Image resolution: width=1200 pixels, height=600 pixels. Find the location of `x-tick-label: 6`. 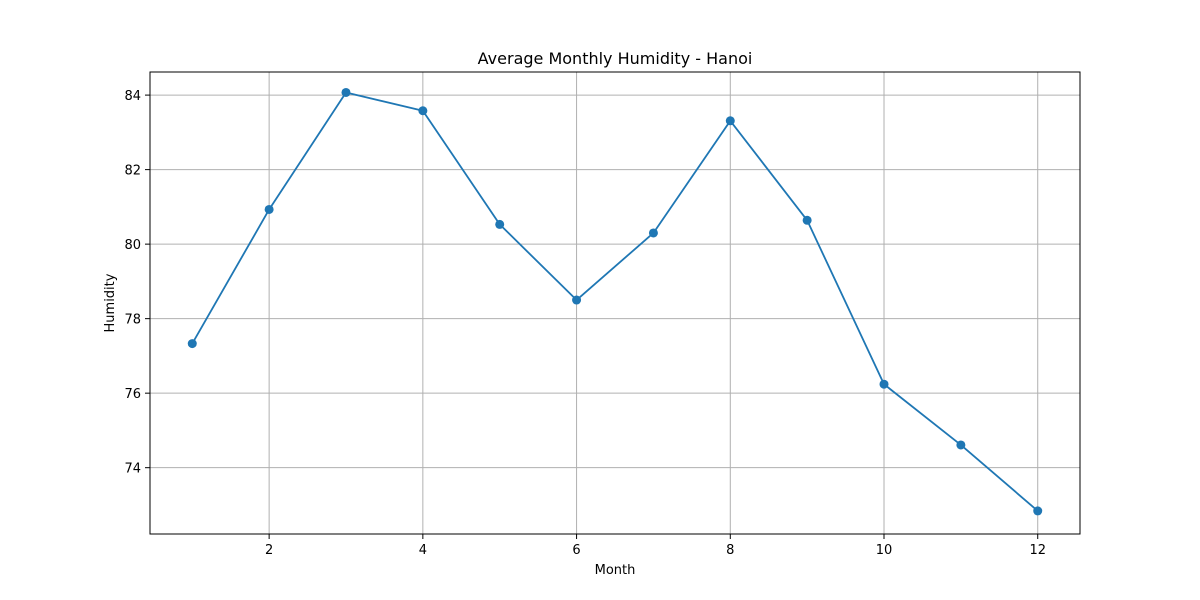

x-tick-label: 6 is located at coordinates (576, 550).